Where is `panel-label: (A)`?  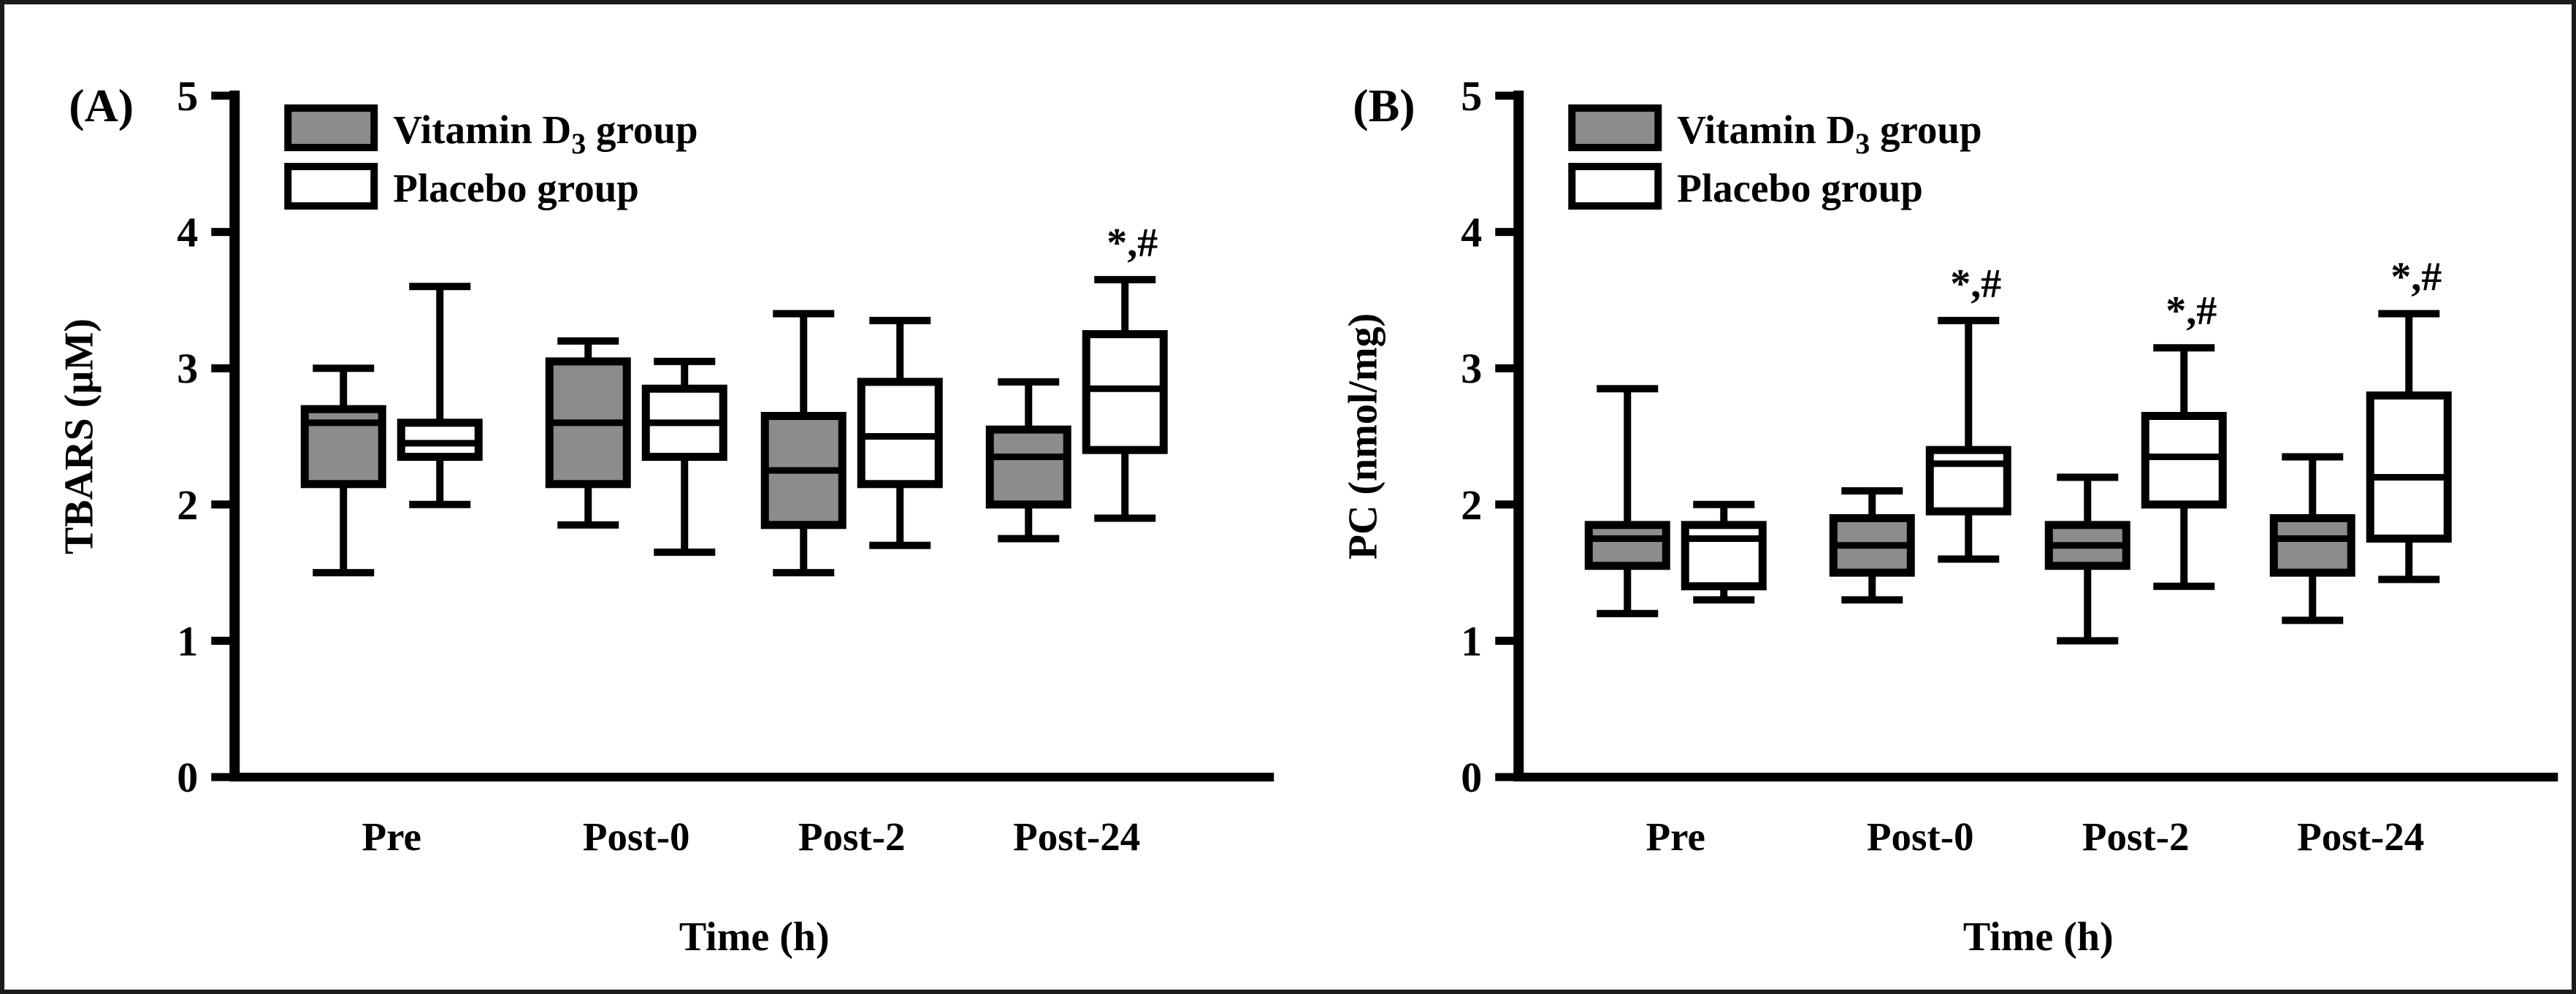 panel-label: (A) is located at coordinates (101, 105).